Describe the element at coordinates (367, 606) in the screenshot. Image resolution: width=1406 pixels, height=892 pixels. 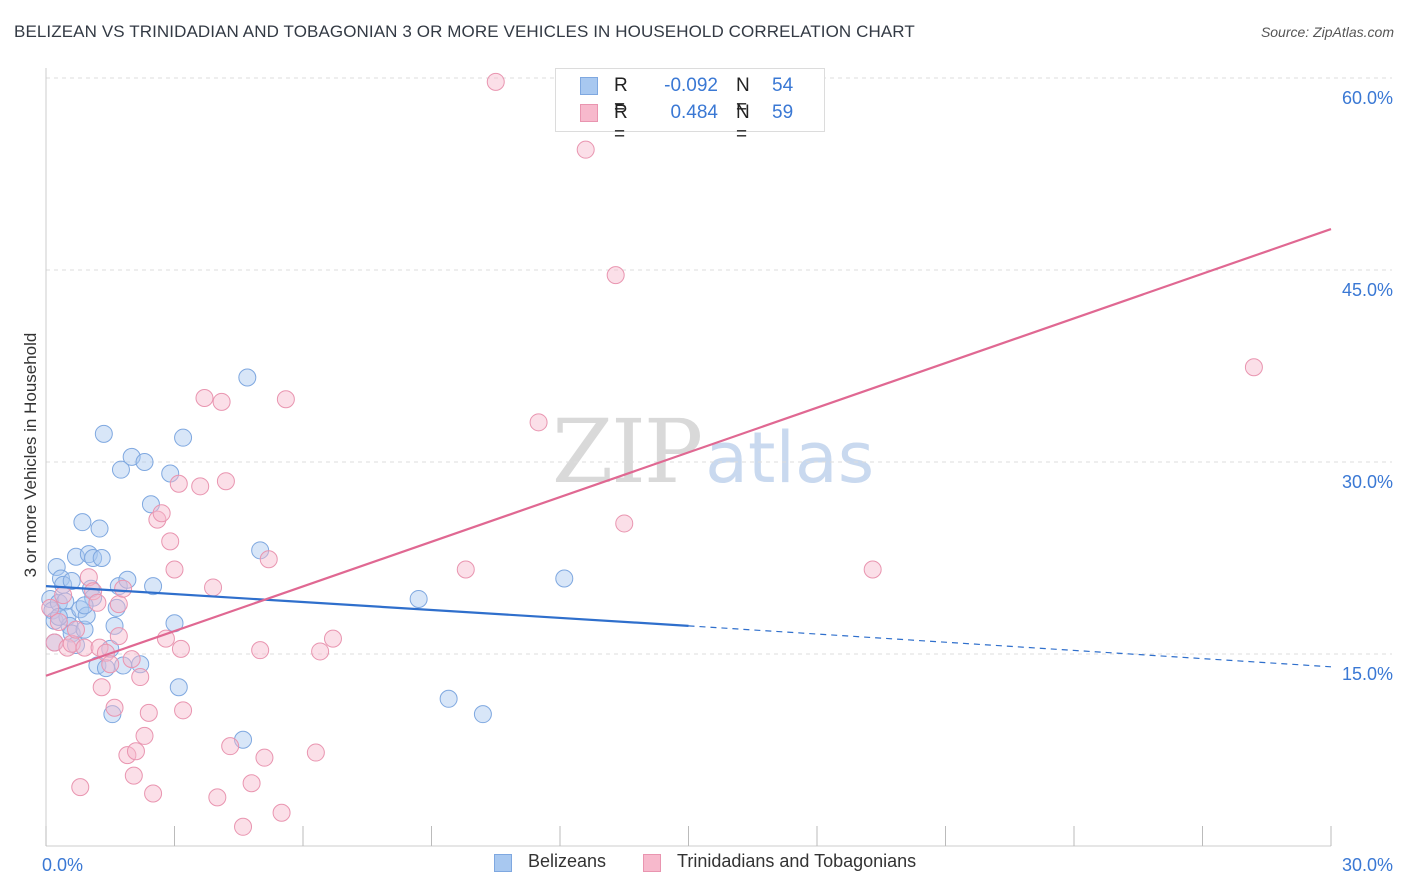
I see `belizean-trend-line` at that location.